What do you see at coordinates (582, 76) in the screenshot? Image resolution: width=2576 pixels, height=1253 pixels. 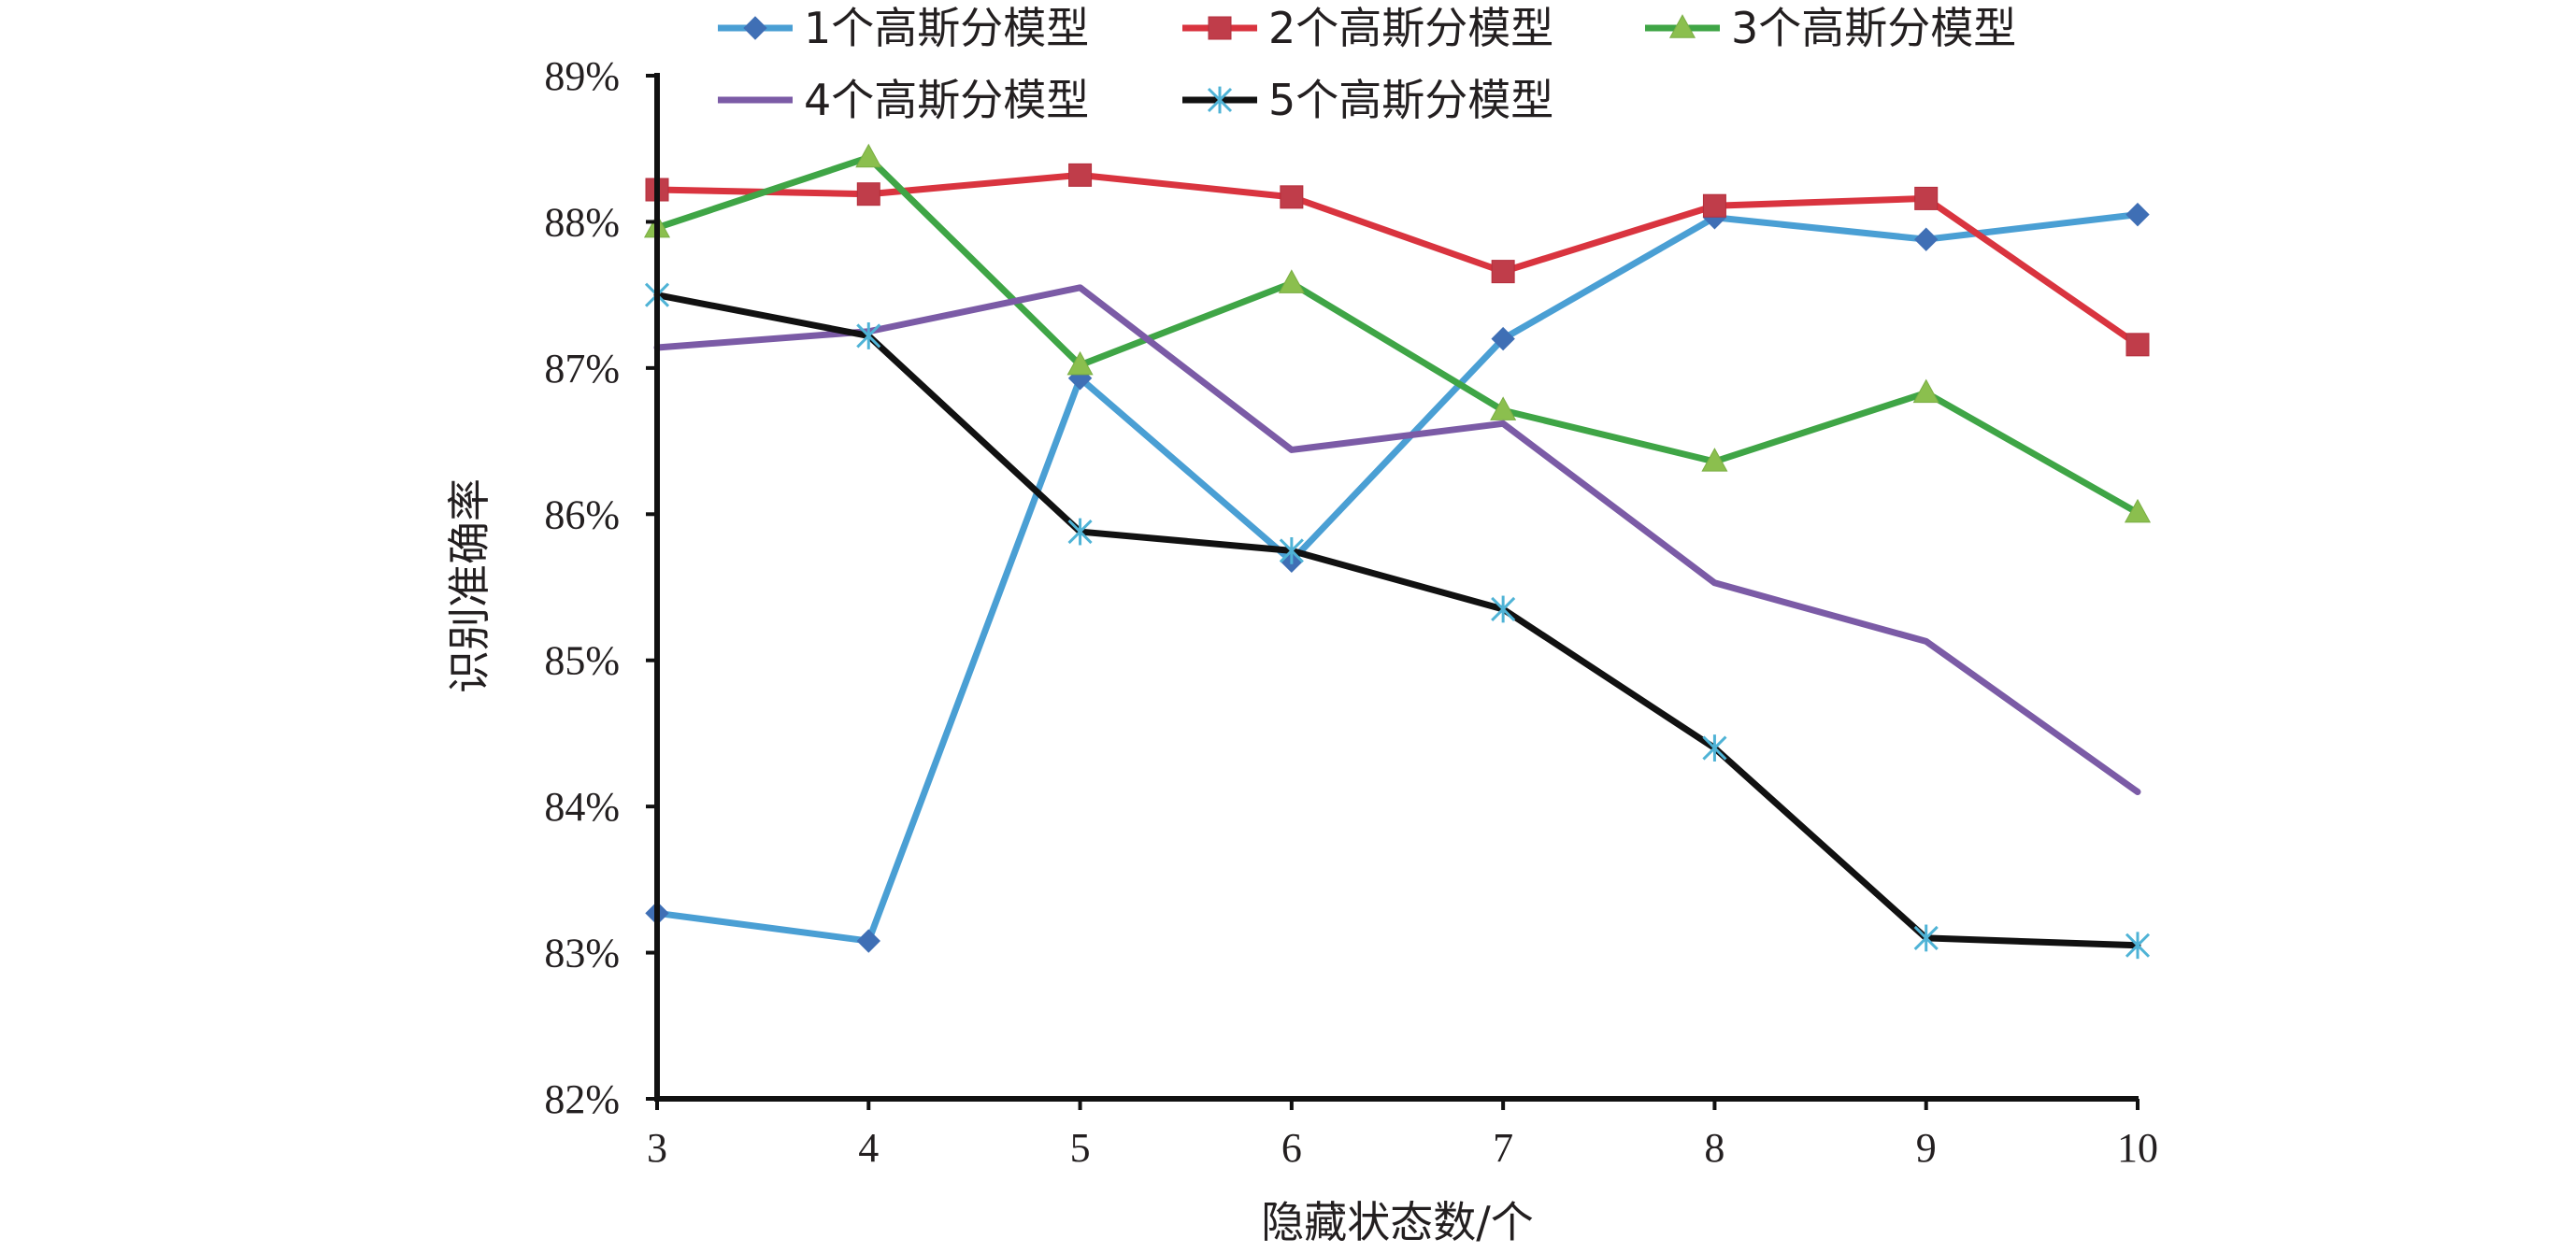 I see `y-tick-label: 89%` at bounding box center [582, 76].